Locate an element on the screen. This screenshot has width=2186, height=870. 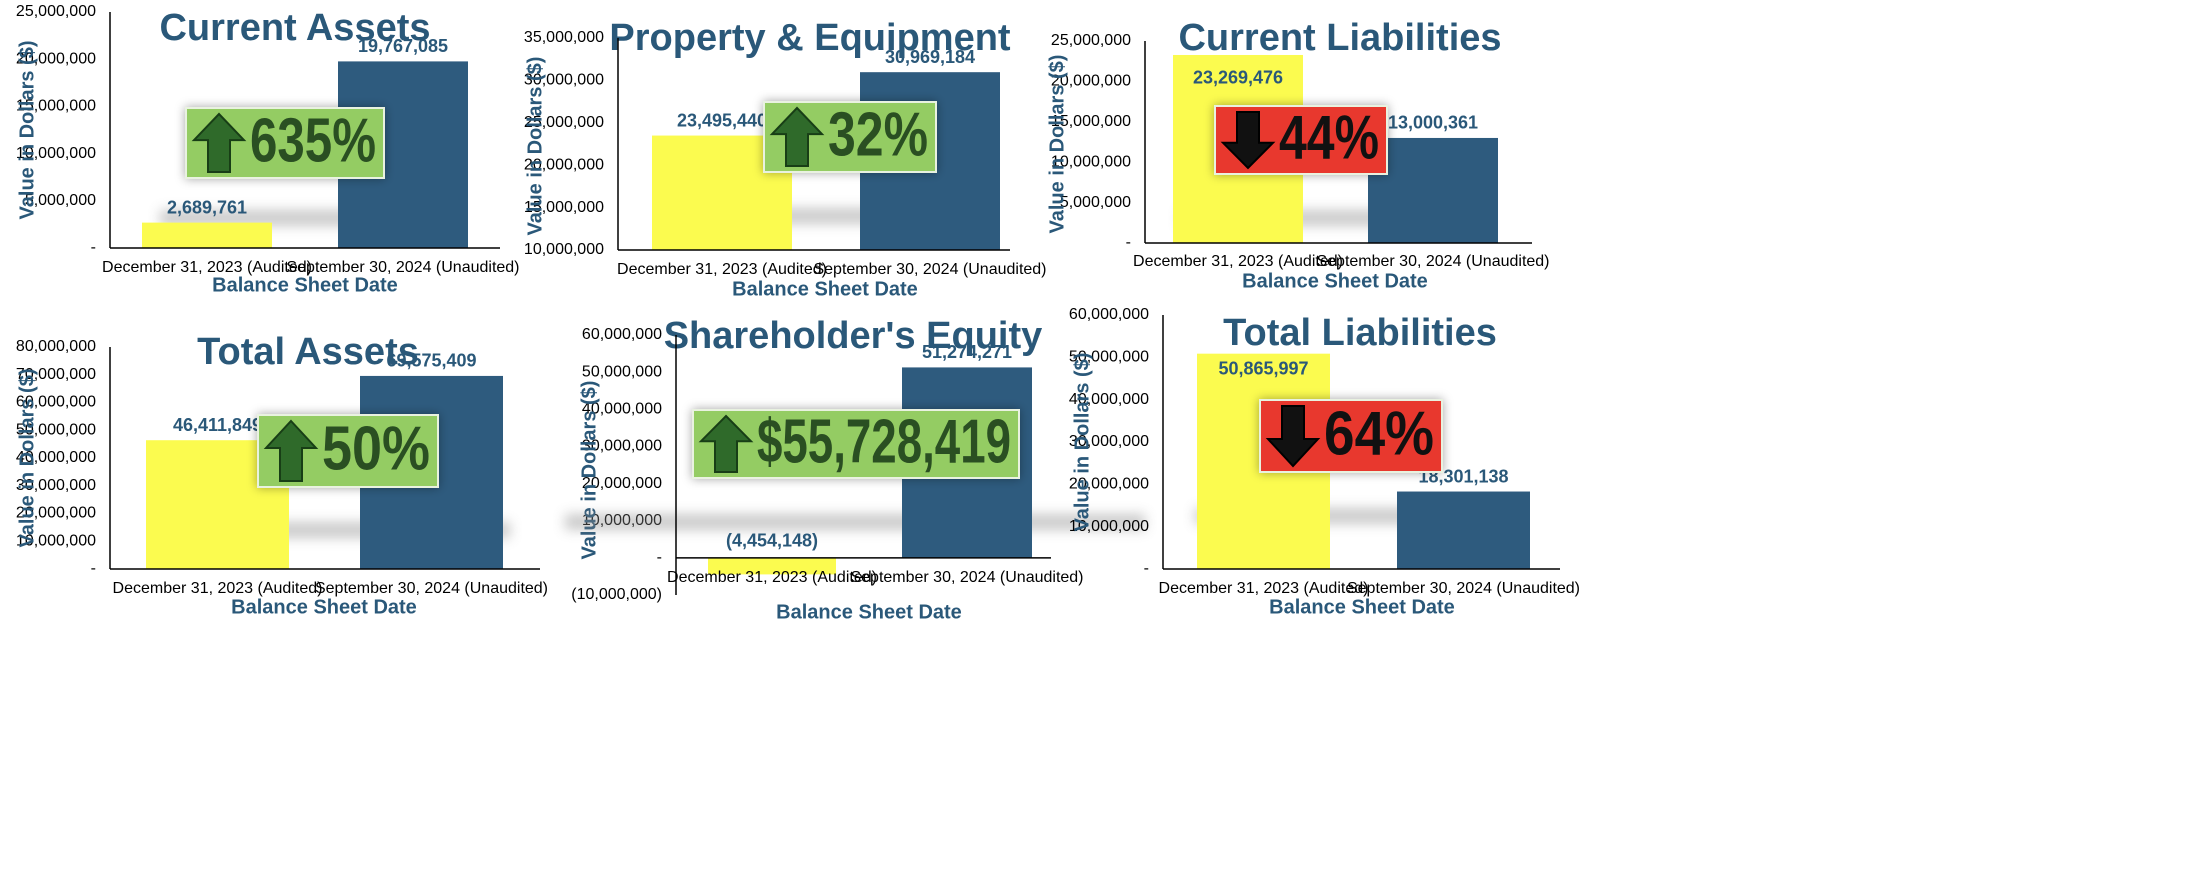
y-tick-label: 80,000,000 is located at coordinates (56, 346).